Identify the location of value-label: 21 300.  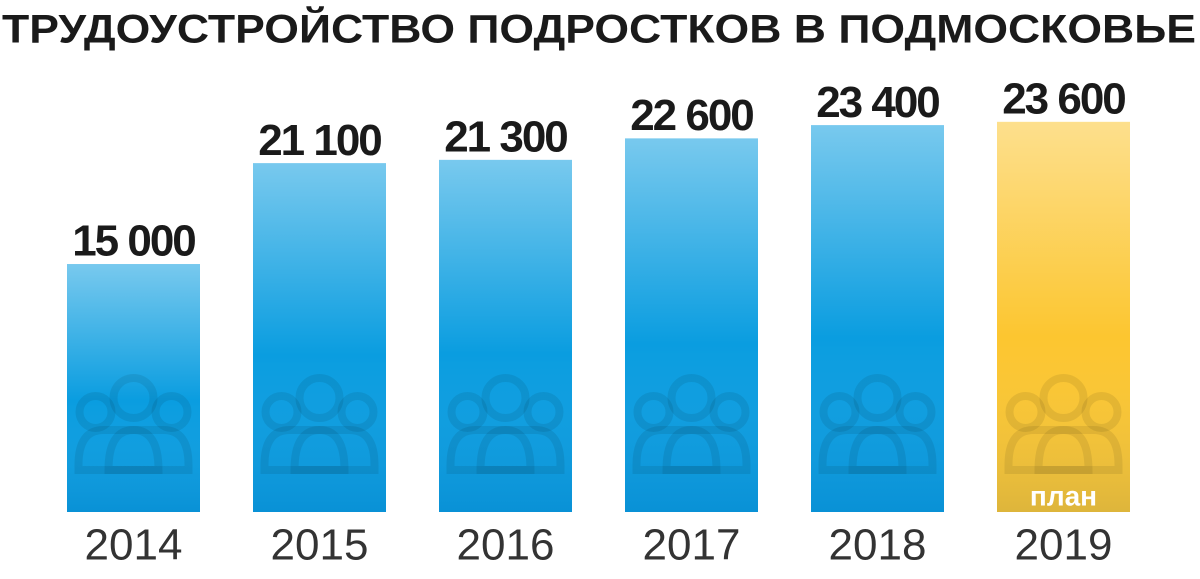
(505, 137).